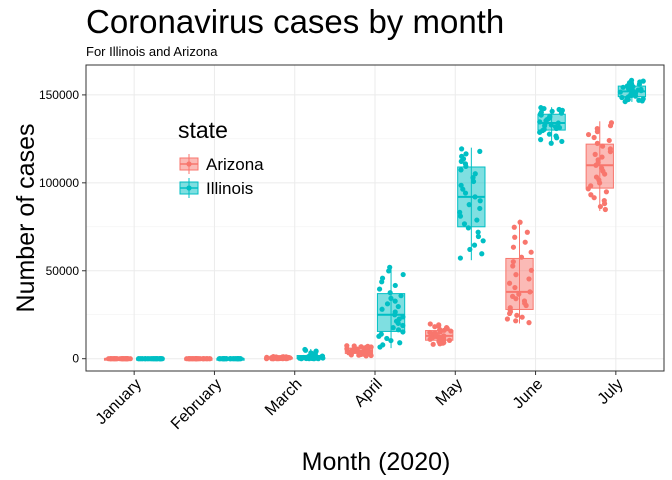 The width and height of the screenshot is (672, 480). I want to click on x-axis-title: Month (2020), so click(376, 462).